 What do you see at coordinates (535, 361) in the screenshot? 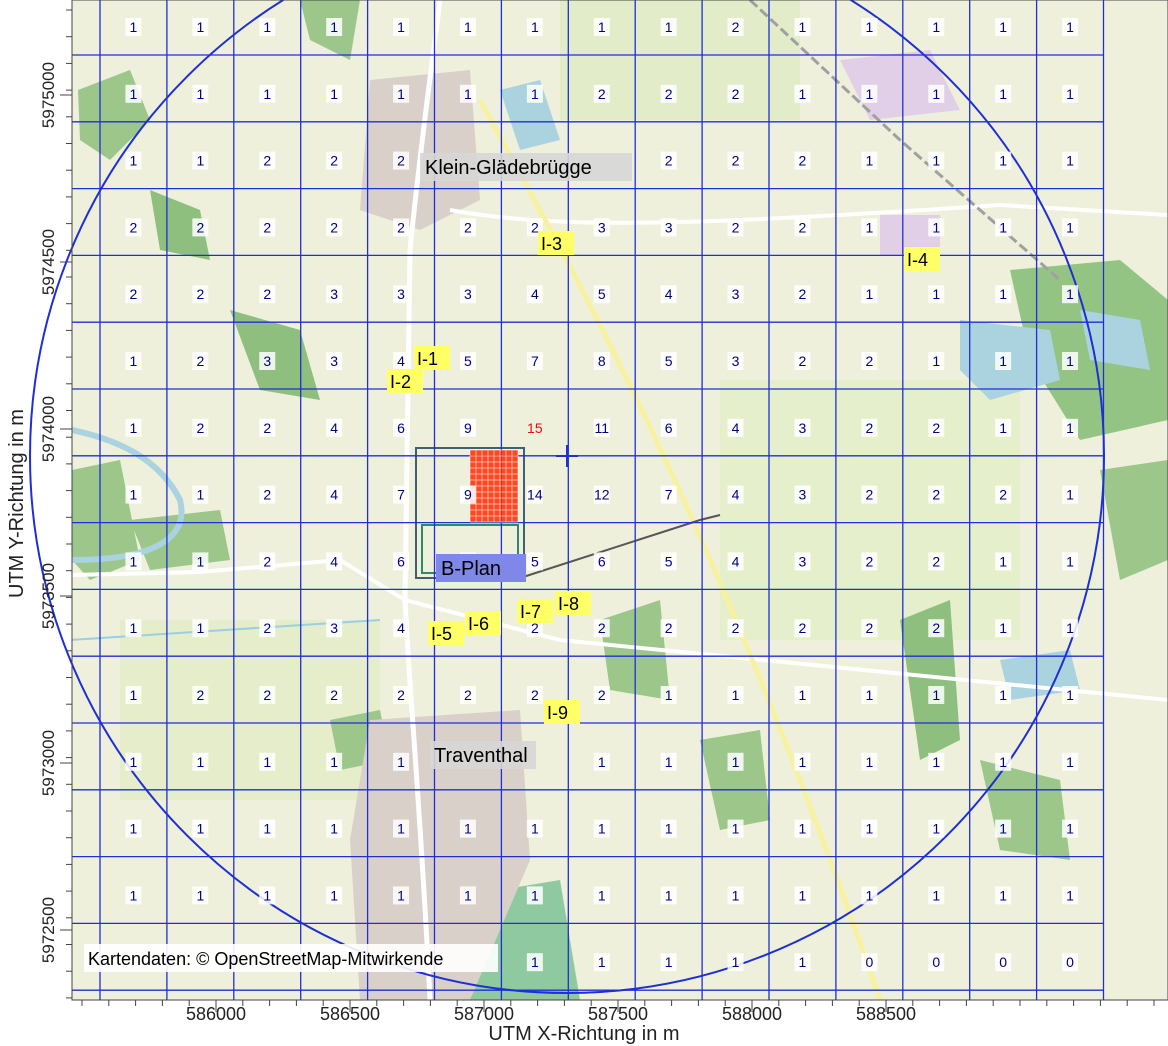
I see `grid-value: 7` at bounding box center [535, 361].